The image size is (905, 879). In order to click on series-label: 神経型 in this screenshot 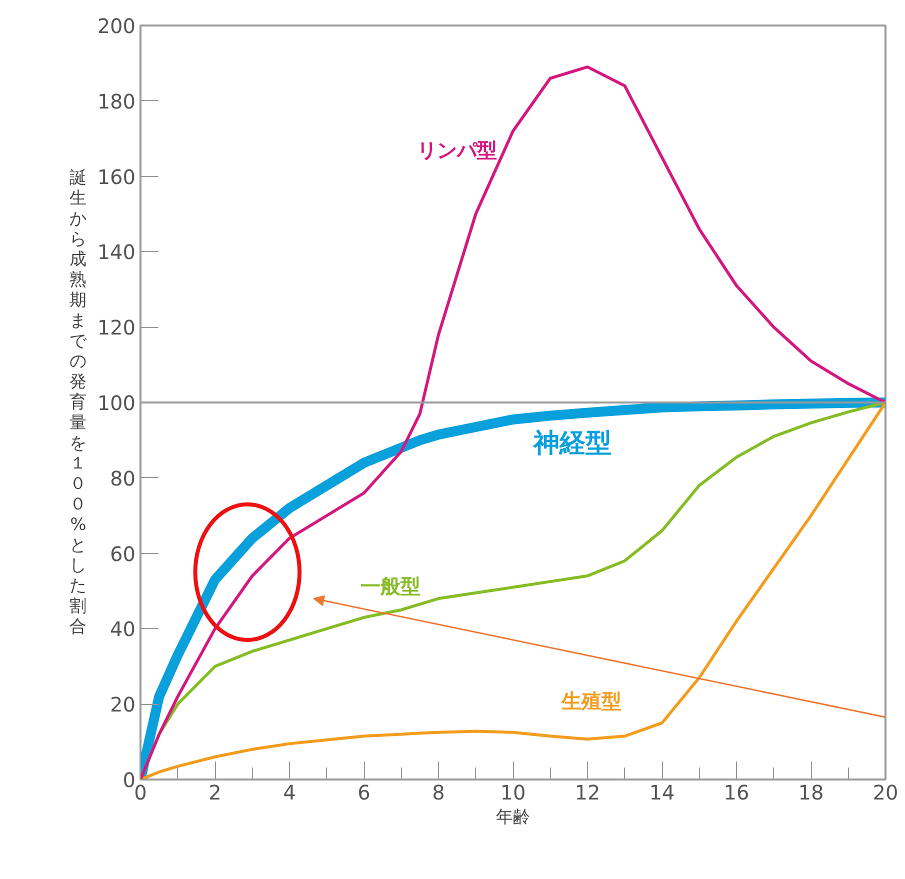, I will do `click(572, 443)`.